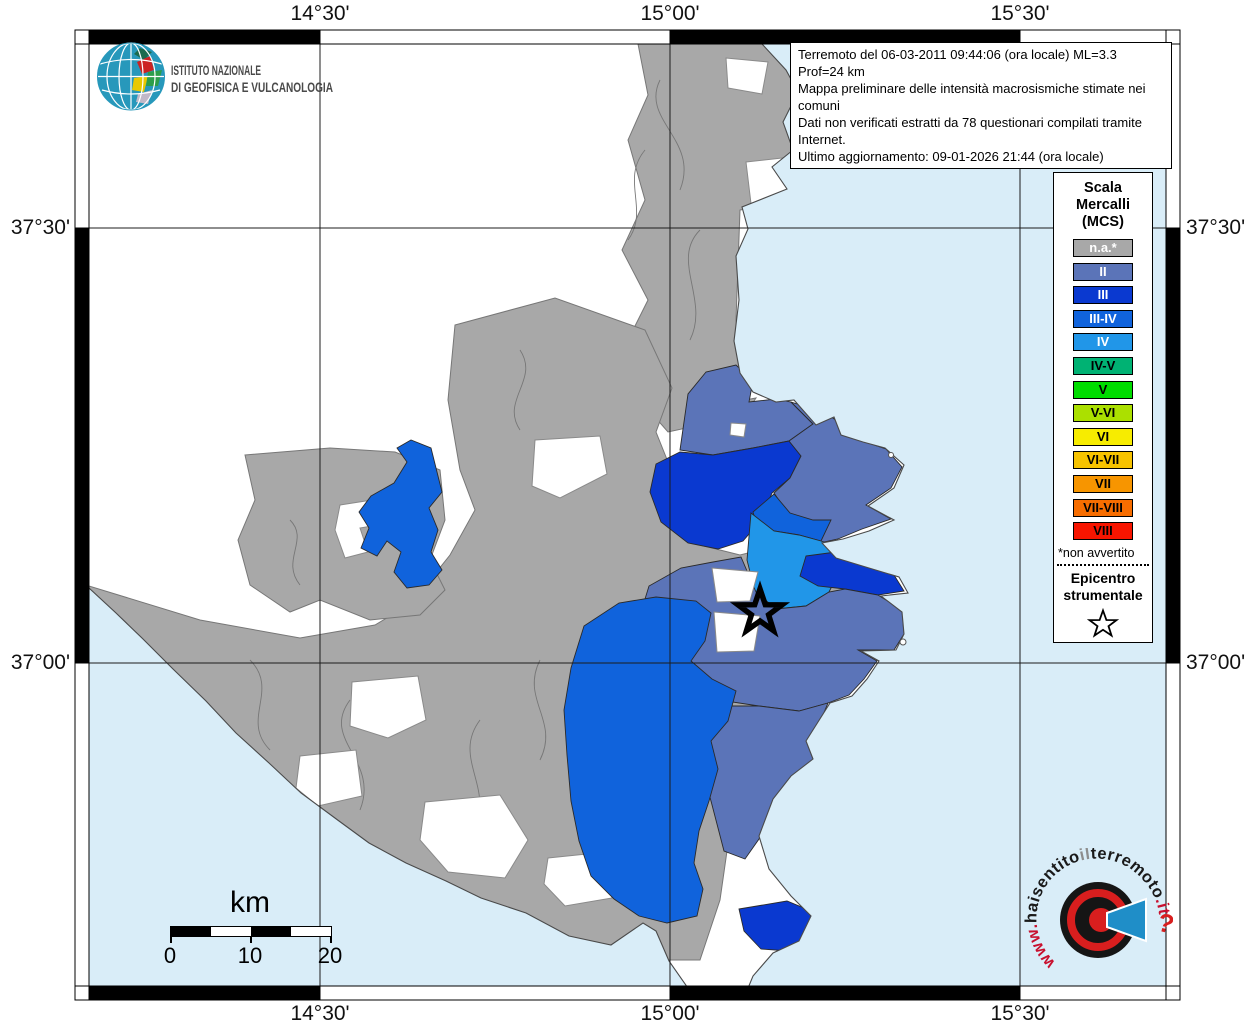  What do you see at coordinates (40, 227) in the screenshot?
I see `axis-label-left-1: 37°30'` at bounding box center [40, 227].